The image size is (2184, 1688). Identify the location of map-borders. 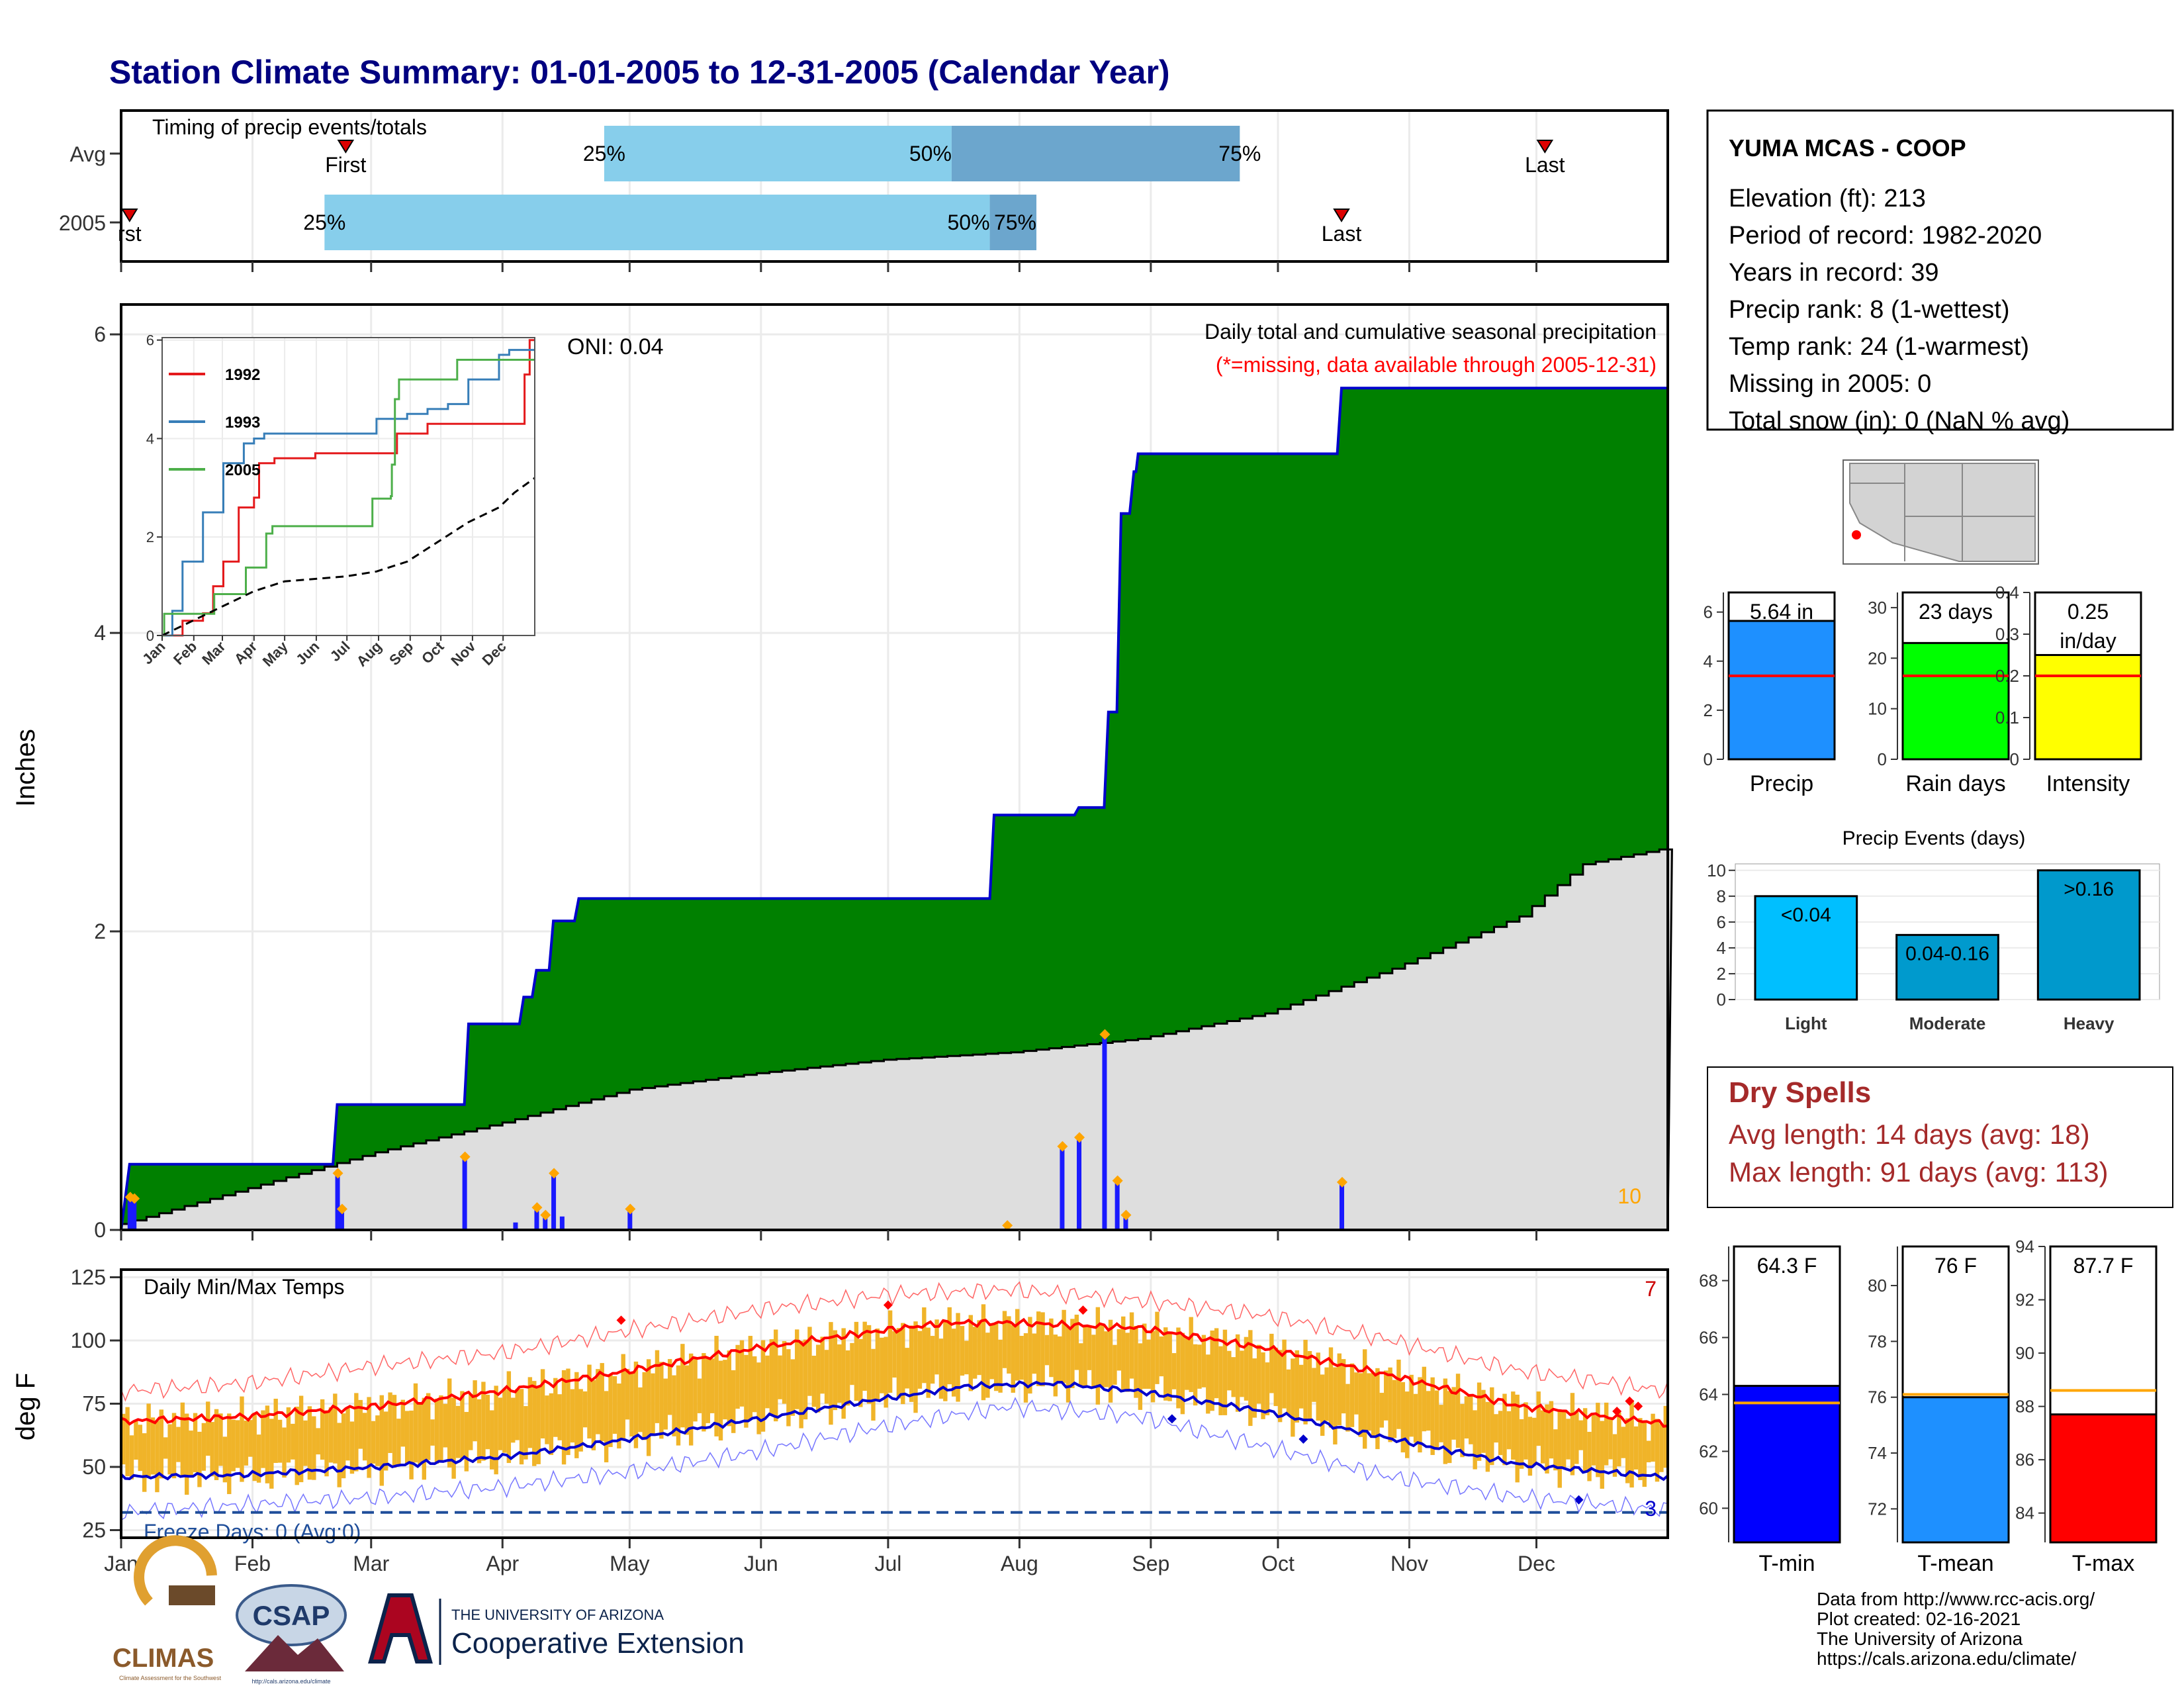
(1942, 512).